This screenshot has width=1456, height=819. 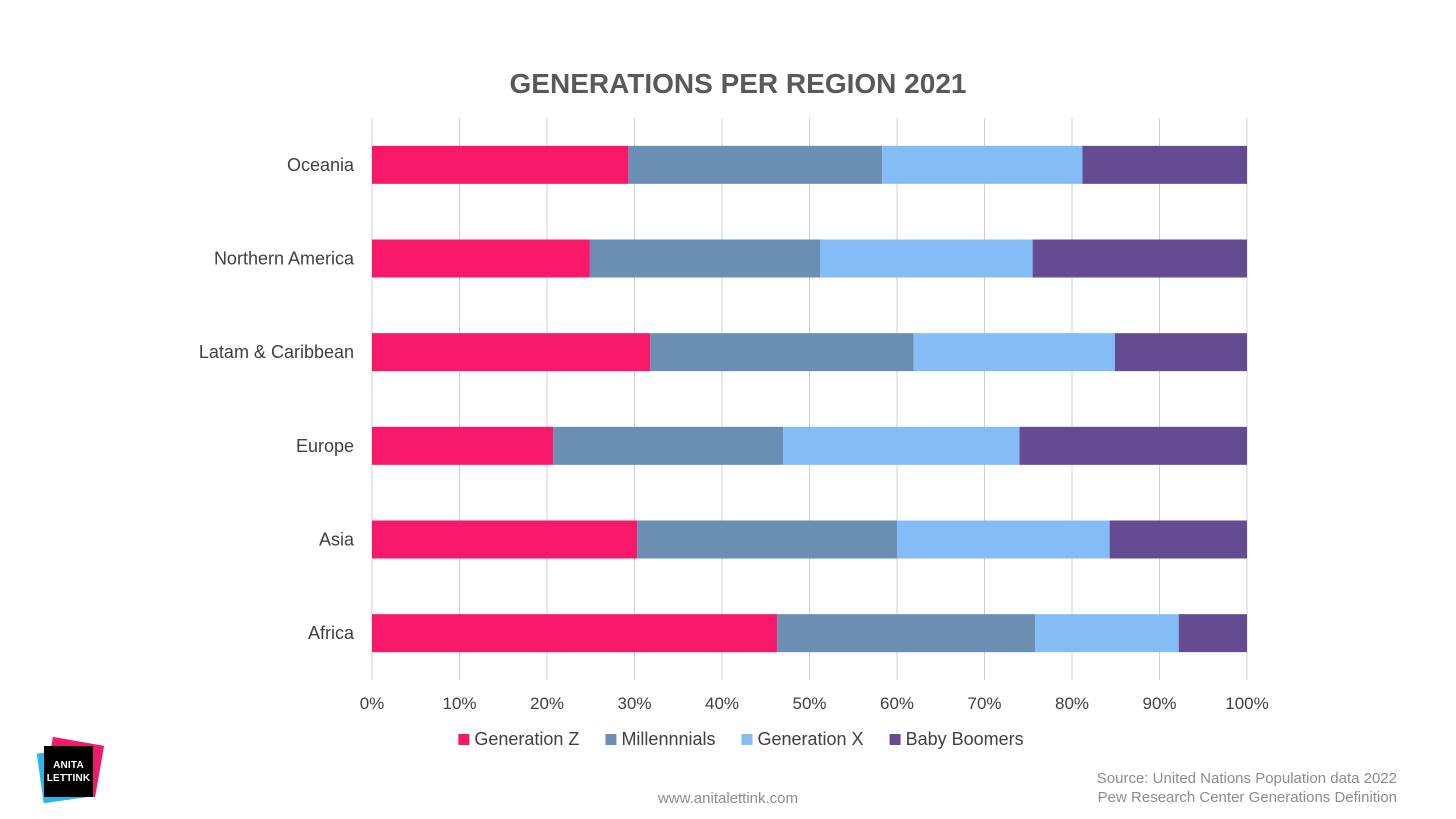 What do you see at coordinates (68, 778) in the screenshot?
I see `logo-line2: LETTINK` at bounding box center [68, 778].